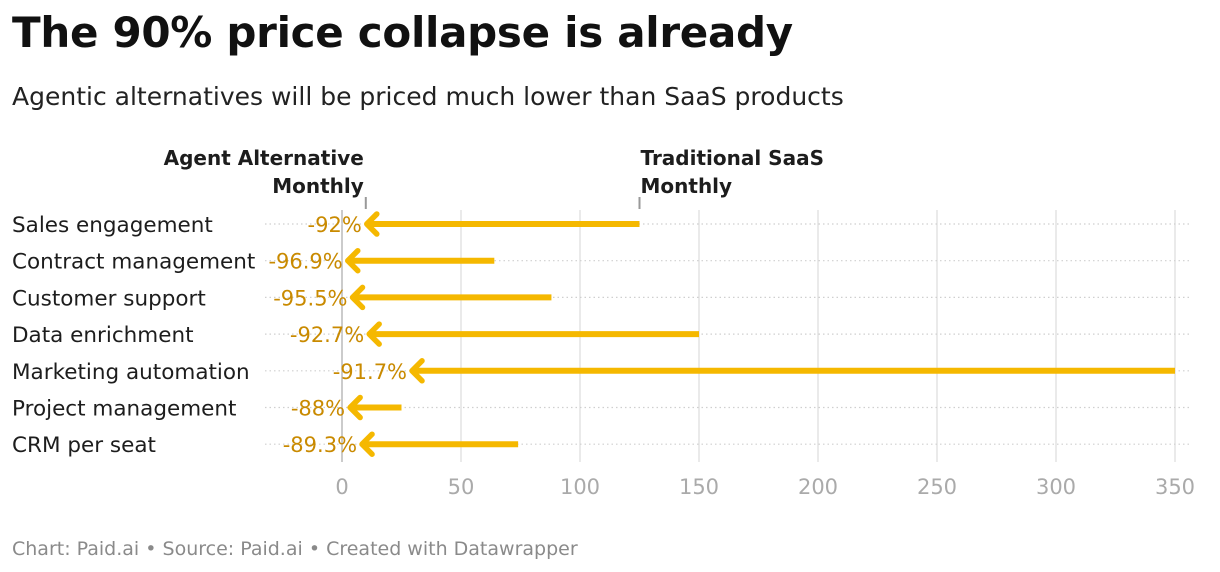  What do you see at coordinates (124, 409) in the screenshot?
I see `category-label: Project management` at bounding box center [124, 409].